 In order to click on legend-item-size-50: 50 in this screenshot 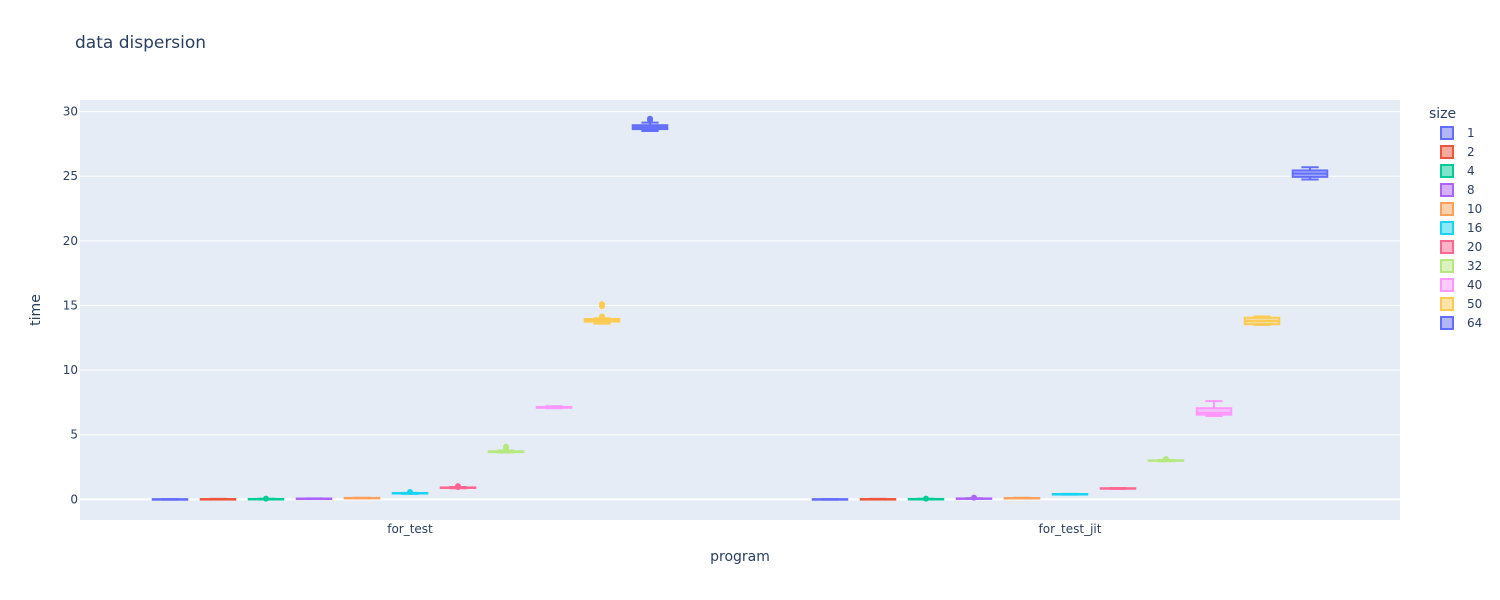, I will do `click(1461, 304)`.